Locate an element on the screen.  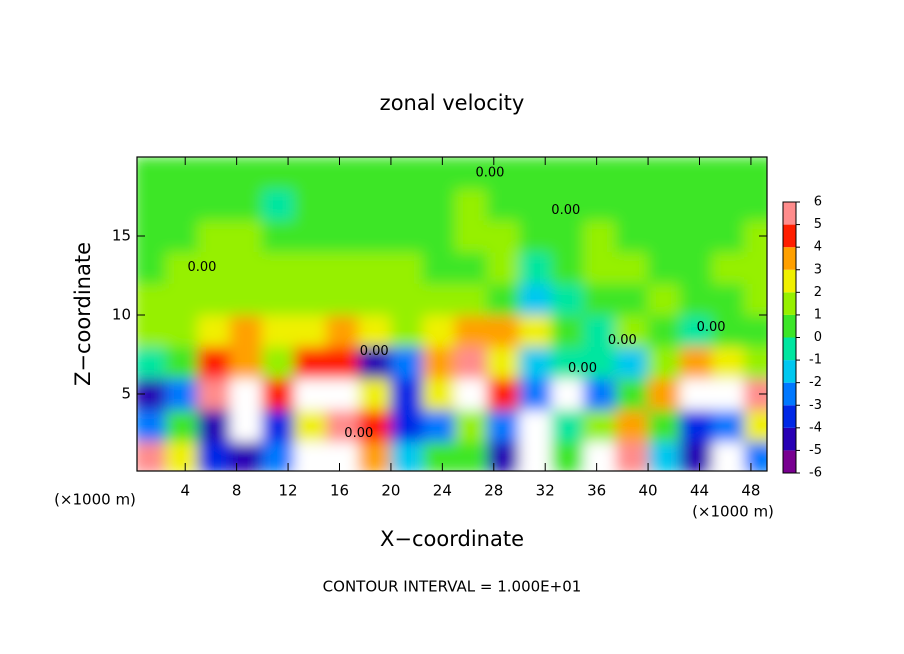
colorbar-tick-label: 4 is located at coordinates (818, 247).